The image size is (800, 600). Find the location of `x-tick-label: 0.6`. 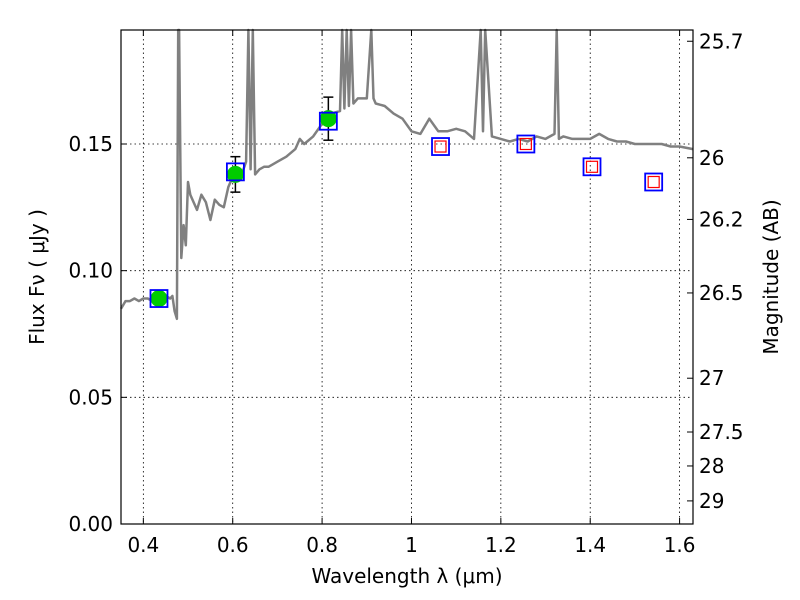

x-tick-label: 0.6 is located at coordinates (233, 545).